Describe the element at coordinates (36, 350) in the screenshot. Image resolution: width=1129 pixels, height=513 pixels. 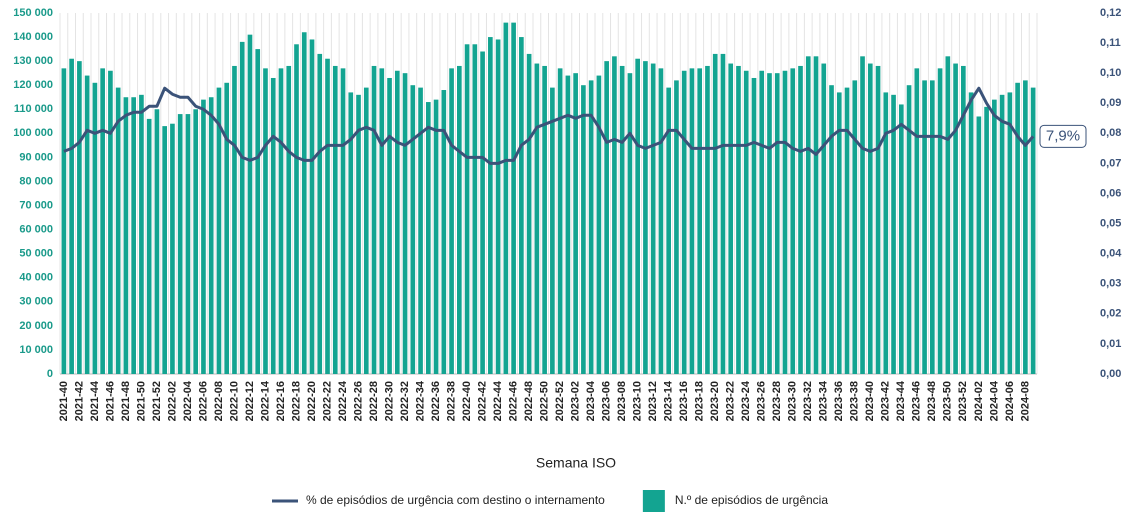
I see `y-tick-label: 10 000` at that location.